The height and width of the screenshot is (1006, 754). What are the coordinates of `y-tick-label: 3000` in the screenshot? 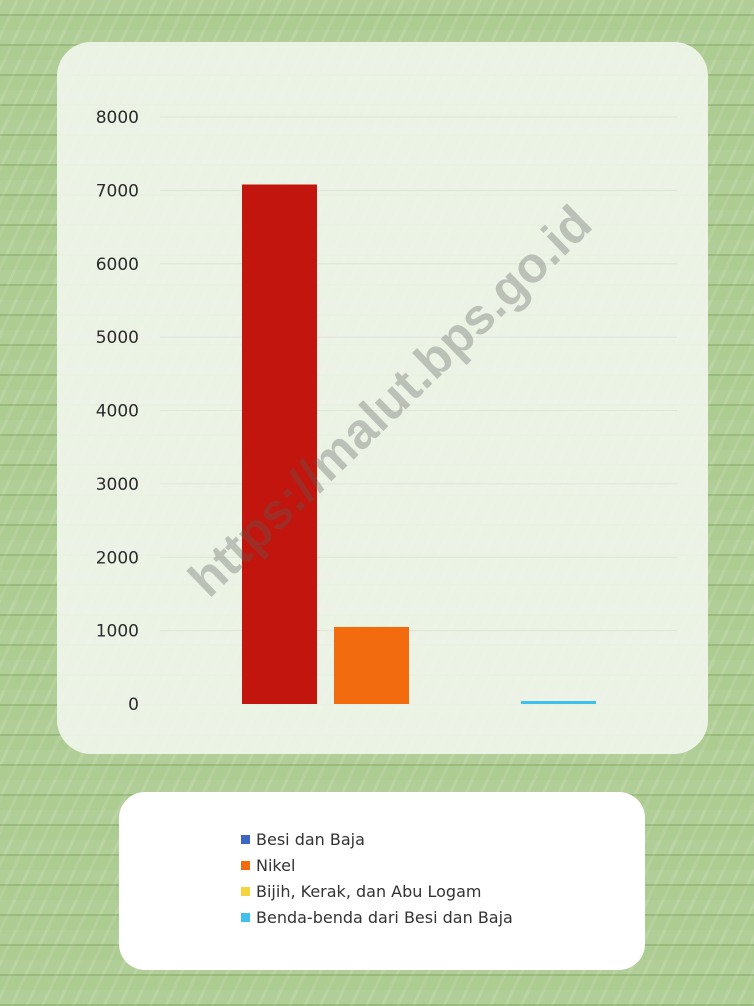 It's located at (117, 485).